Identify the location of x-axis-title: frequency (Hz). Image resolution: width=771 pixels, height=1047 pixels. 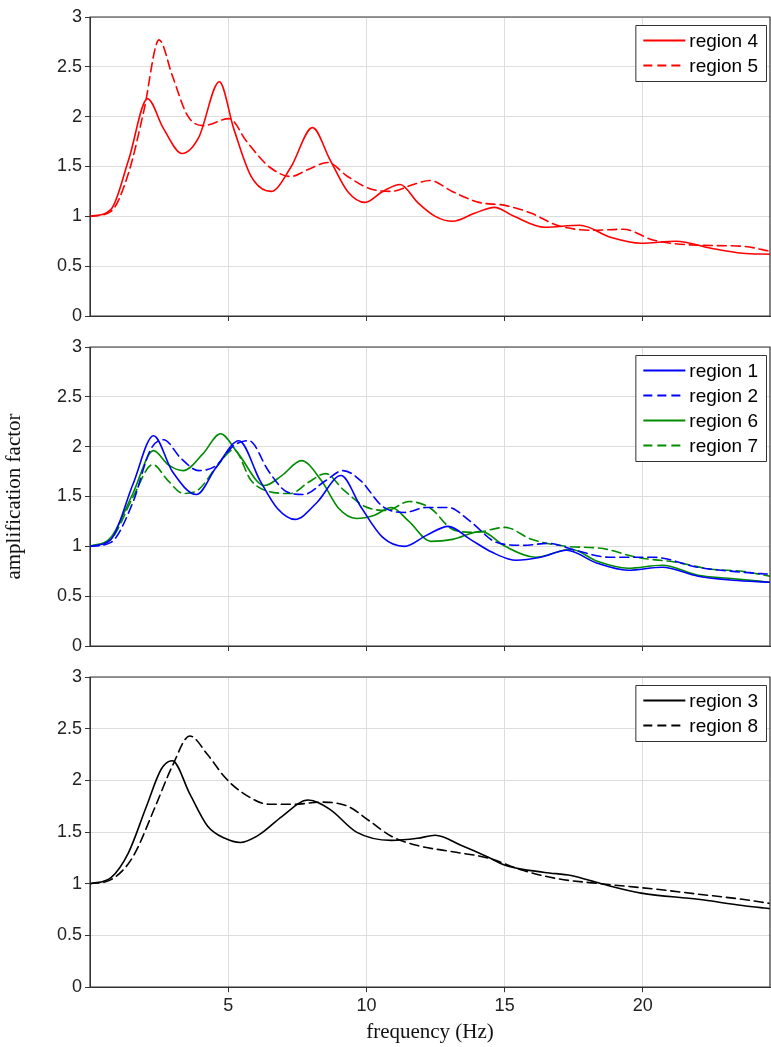
(430, 1030).